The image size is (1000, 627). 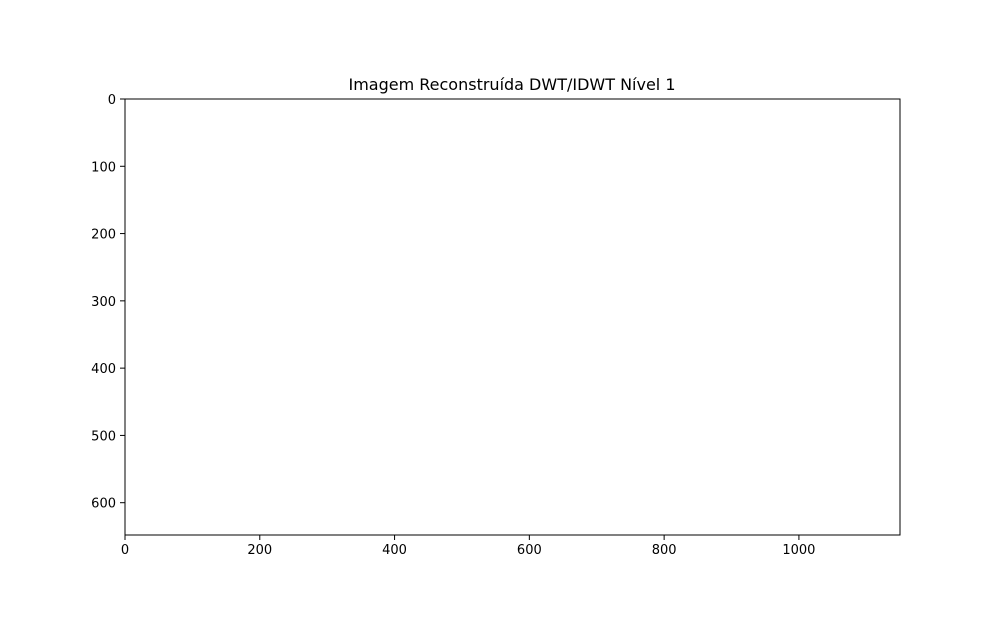 I want to click on x-tick-label: 600, so click(x=529, y=550).